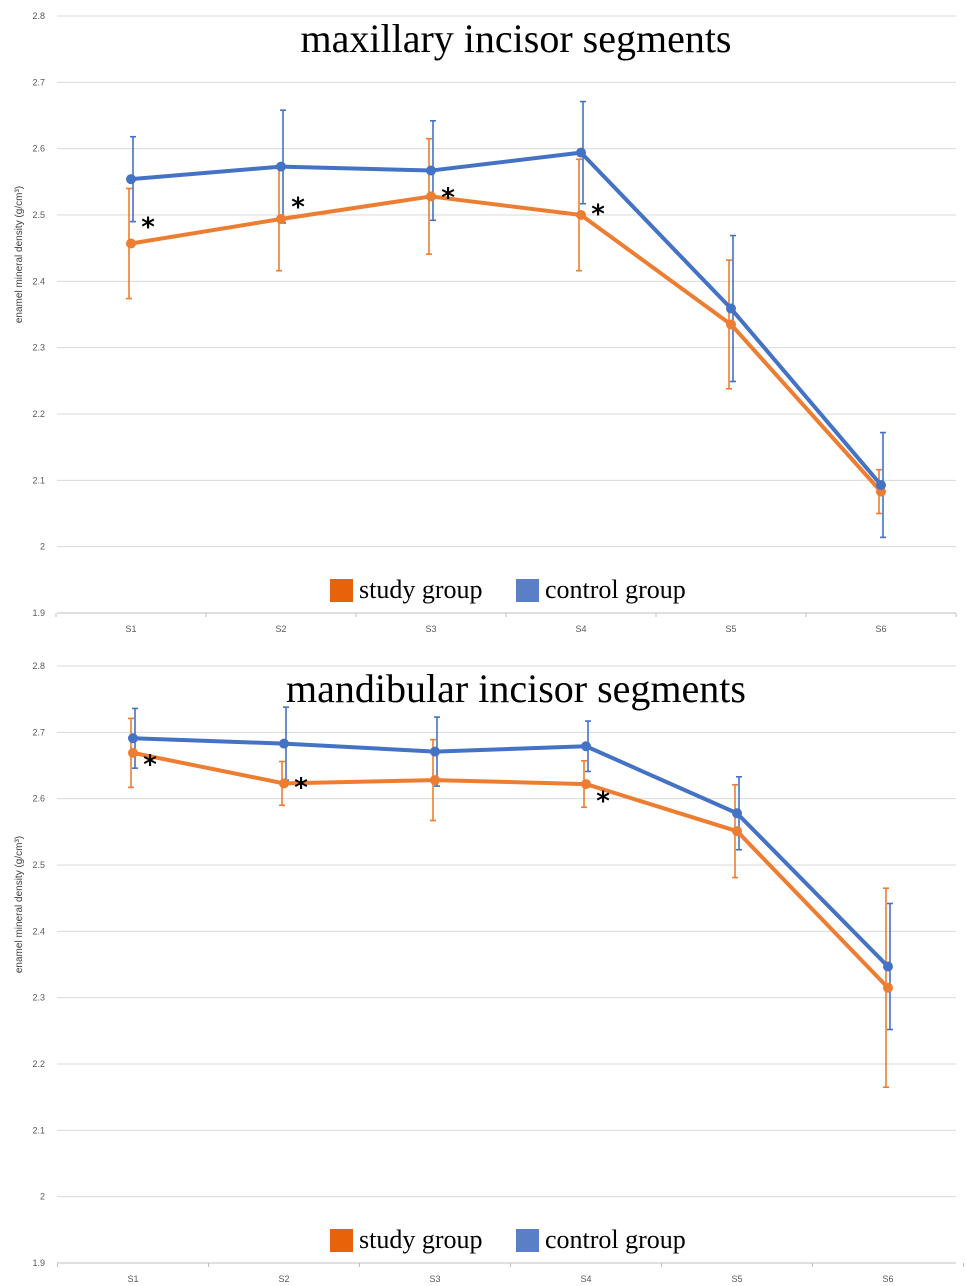 Image resolution: width=966 pixels, height=1286 pixels. What do you see at coordinates (515, 38) in the screenshot?
I see `chart-title: maxillary incisor segments` at bounding box center [515, 38].